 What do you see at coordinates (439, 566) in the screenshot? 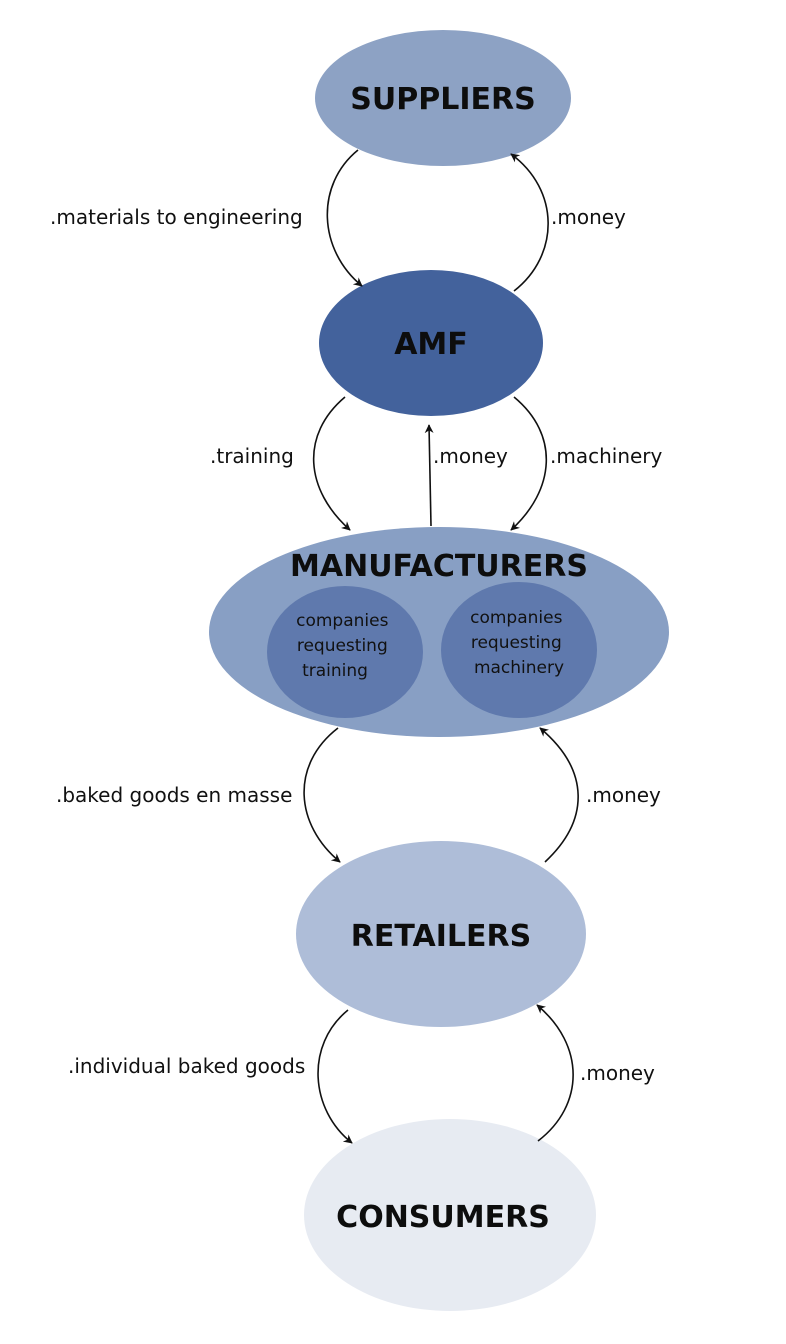
I see `manufacturers-label: MANUFACTURERS` at bounding box center [439, 566].